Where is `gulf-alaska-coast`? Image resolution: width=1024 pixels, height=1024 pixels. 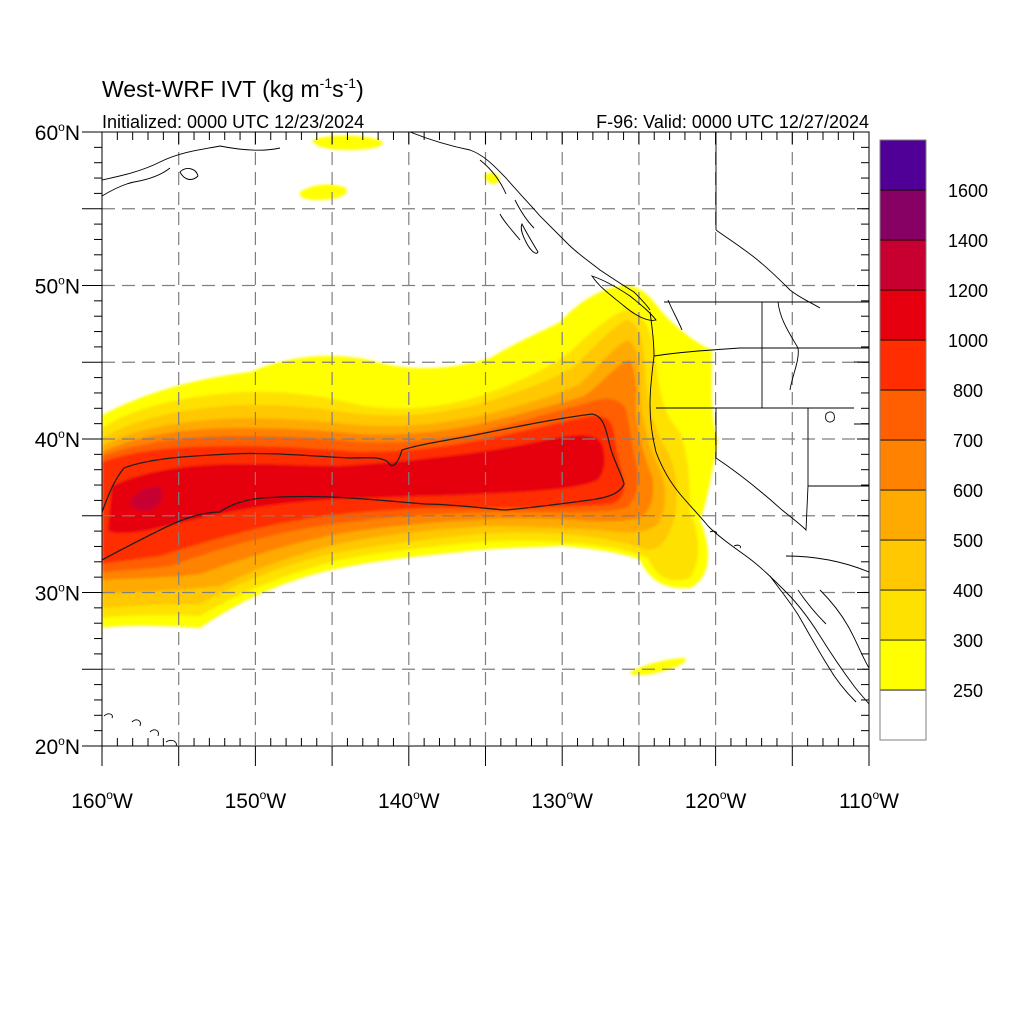 gulf-alaska-coast is located at coordinates (489, 188).